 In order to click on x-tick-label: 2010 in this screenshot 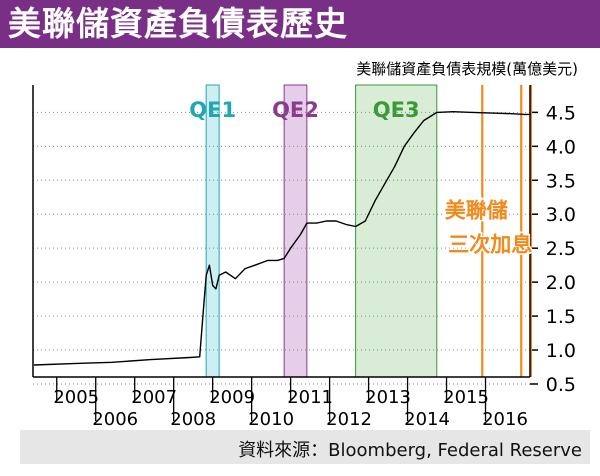, I will do `click(271, 419)`.